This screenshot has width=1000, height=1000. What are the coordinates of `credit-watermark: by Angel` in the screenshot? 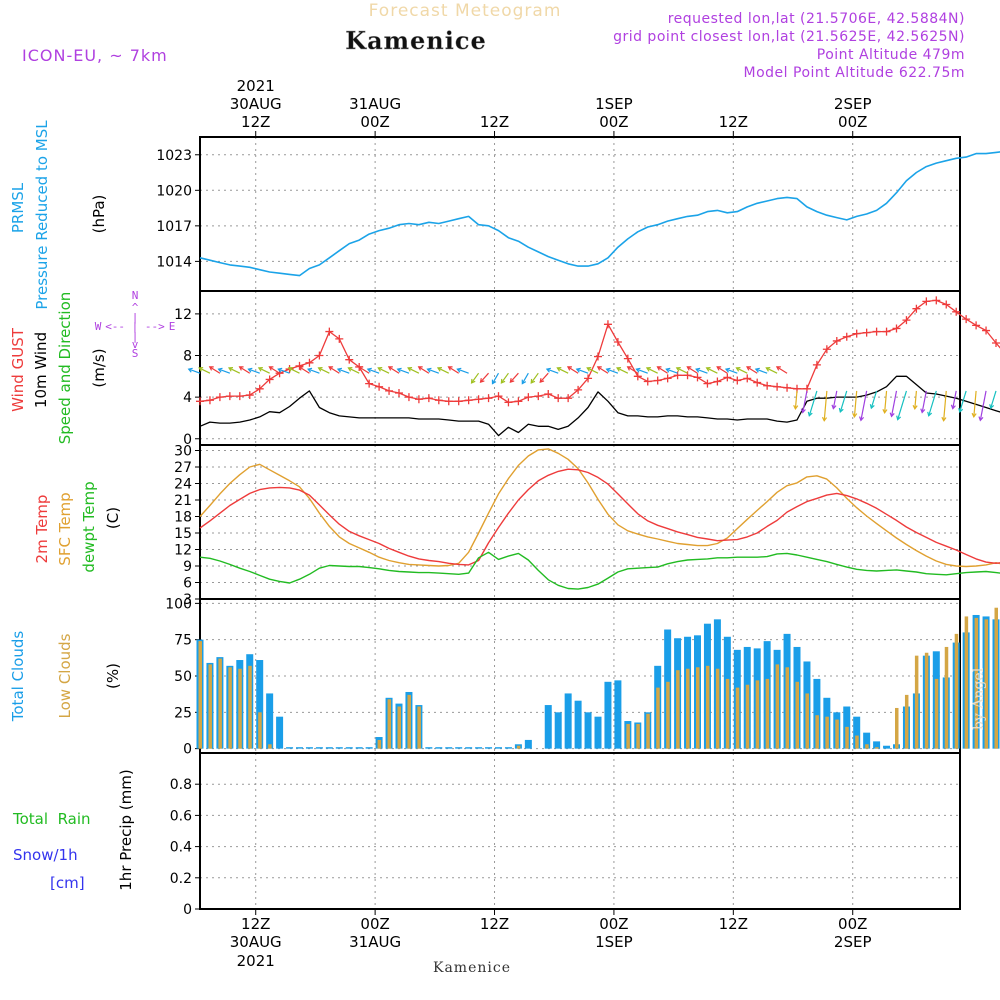 It's located at (979, 698).